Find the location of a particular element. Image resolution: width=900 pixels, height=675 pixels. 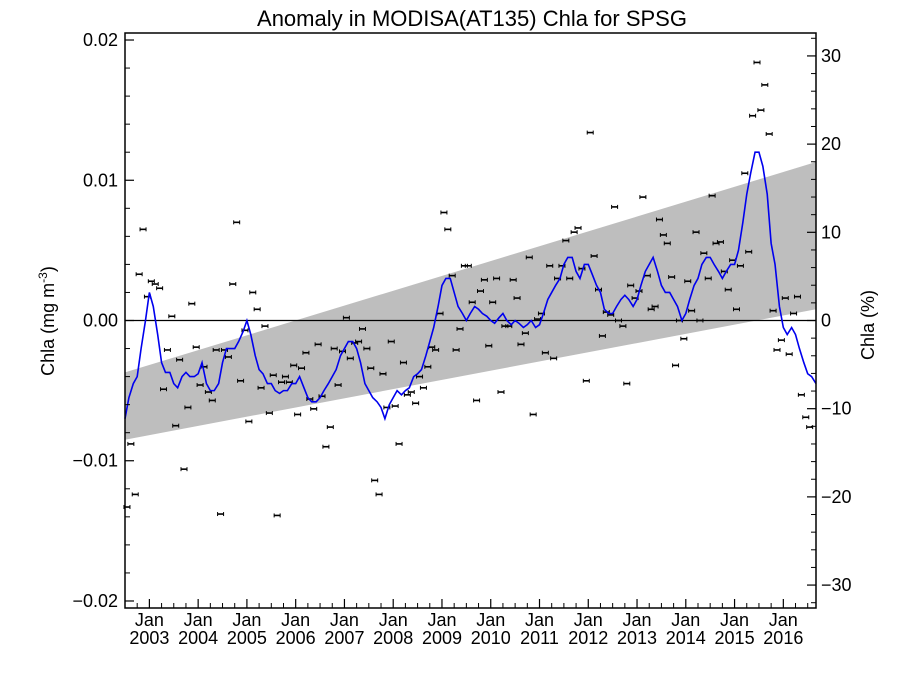

x-tick-year: 2014 is located at coordinates (686, 638).